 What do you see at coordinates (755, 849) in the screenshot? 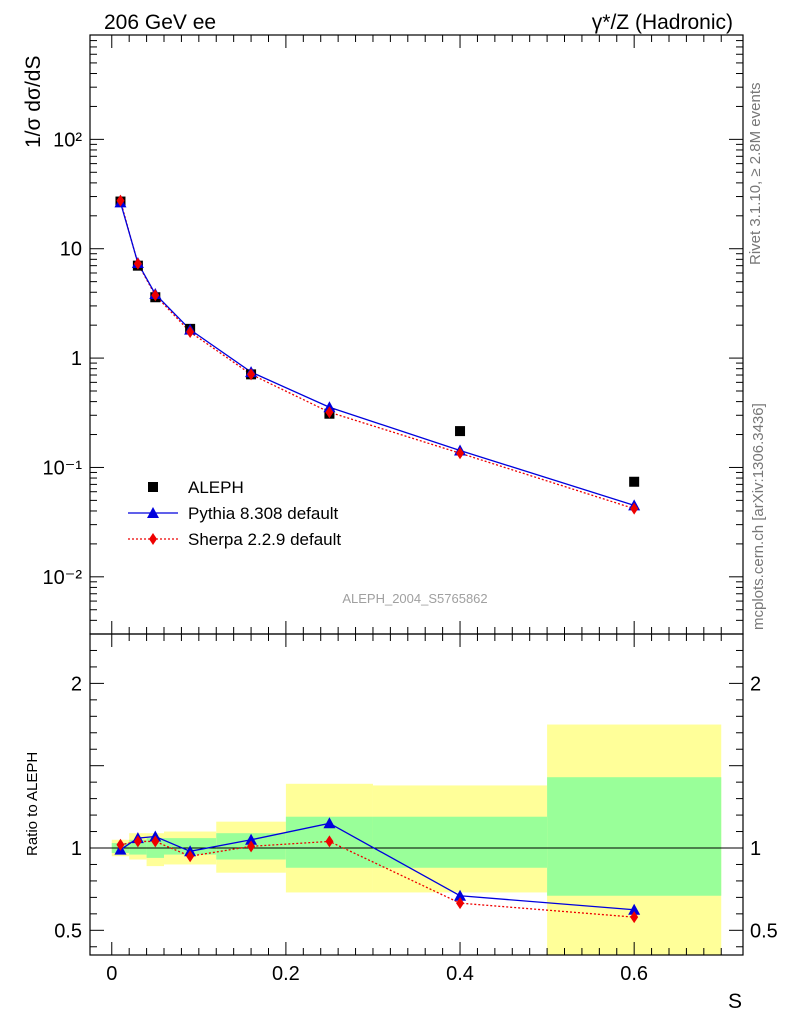
I see `ratio-y-tick-label-right: 1` at bounding box center [755, 849].